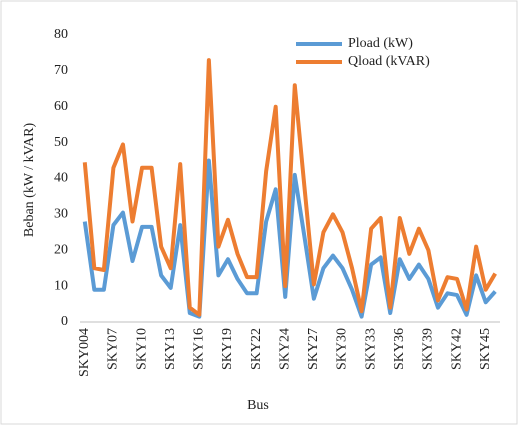 This screenshot has width=518, height=431. Describe the element at coordinates (61, 70) in the screenshot. I see `y-tick-label: 70` at that location.